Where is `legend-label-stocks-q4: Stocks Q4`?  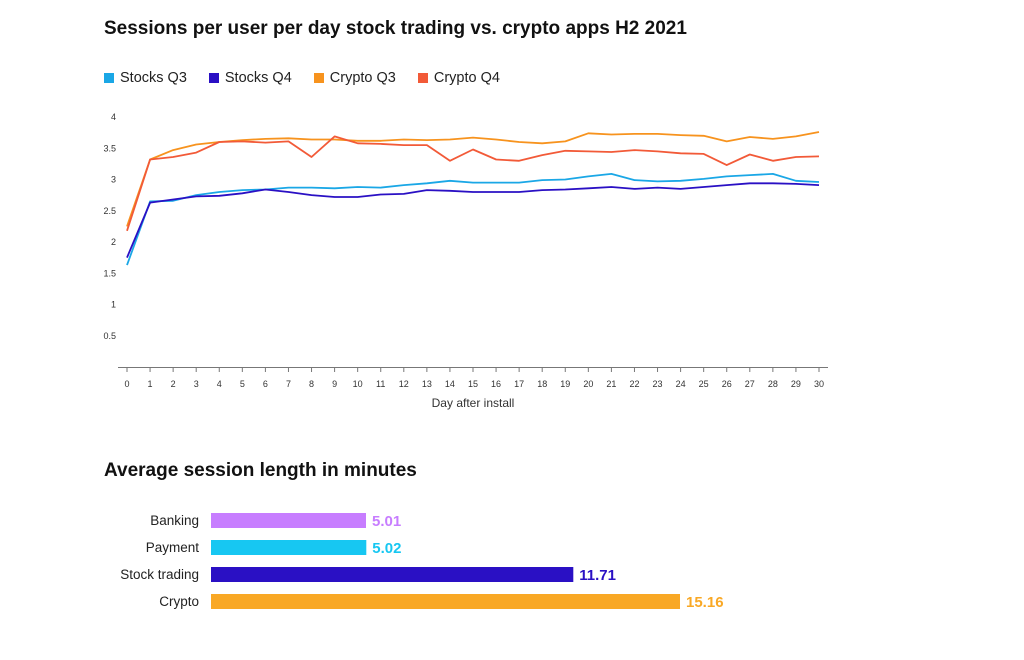
legend-label-stocks-q4: Stocks Q4 is located at coordinates (258, 78).